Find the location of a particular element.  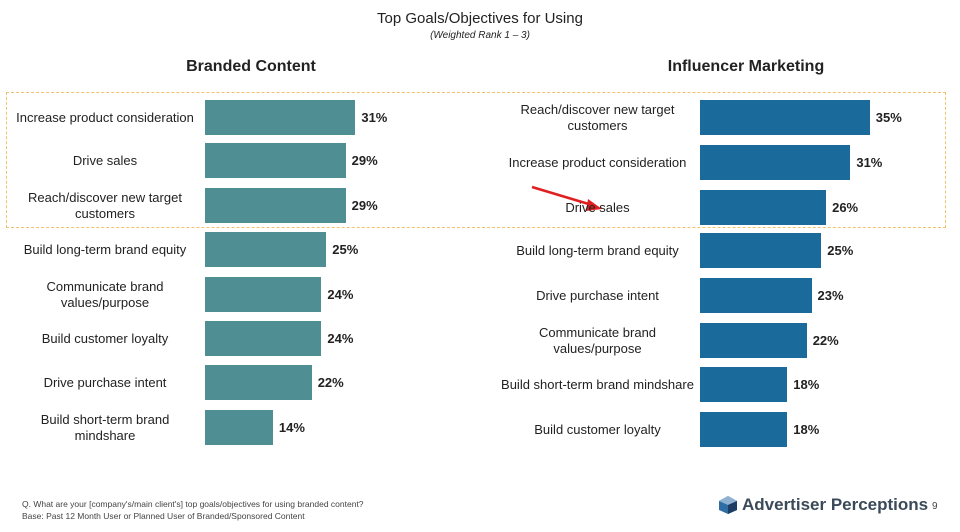

logo: Advertiser Perceptions is located at coordinates (823, 505).